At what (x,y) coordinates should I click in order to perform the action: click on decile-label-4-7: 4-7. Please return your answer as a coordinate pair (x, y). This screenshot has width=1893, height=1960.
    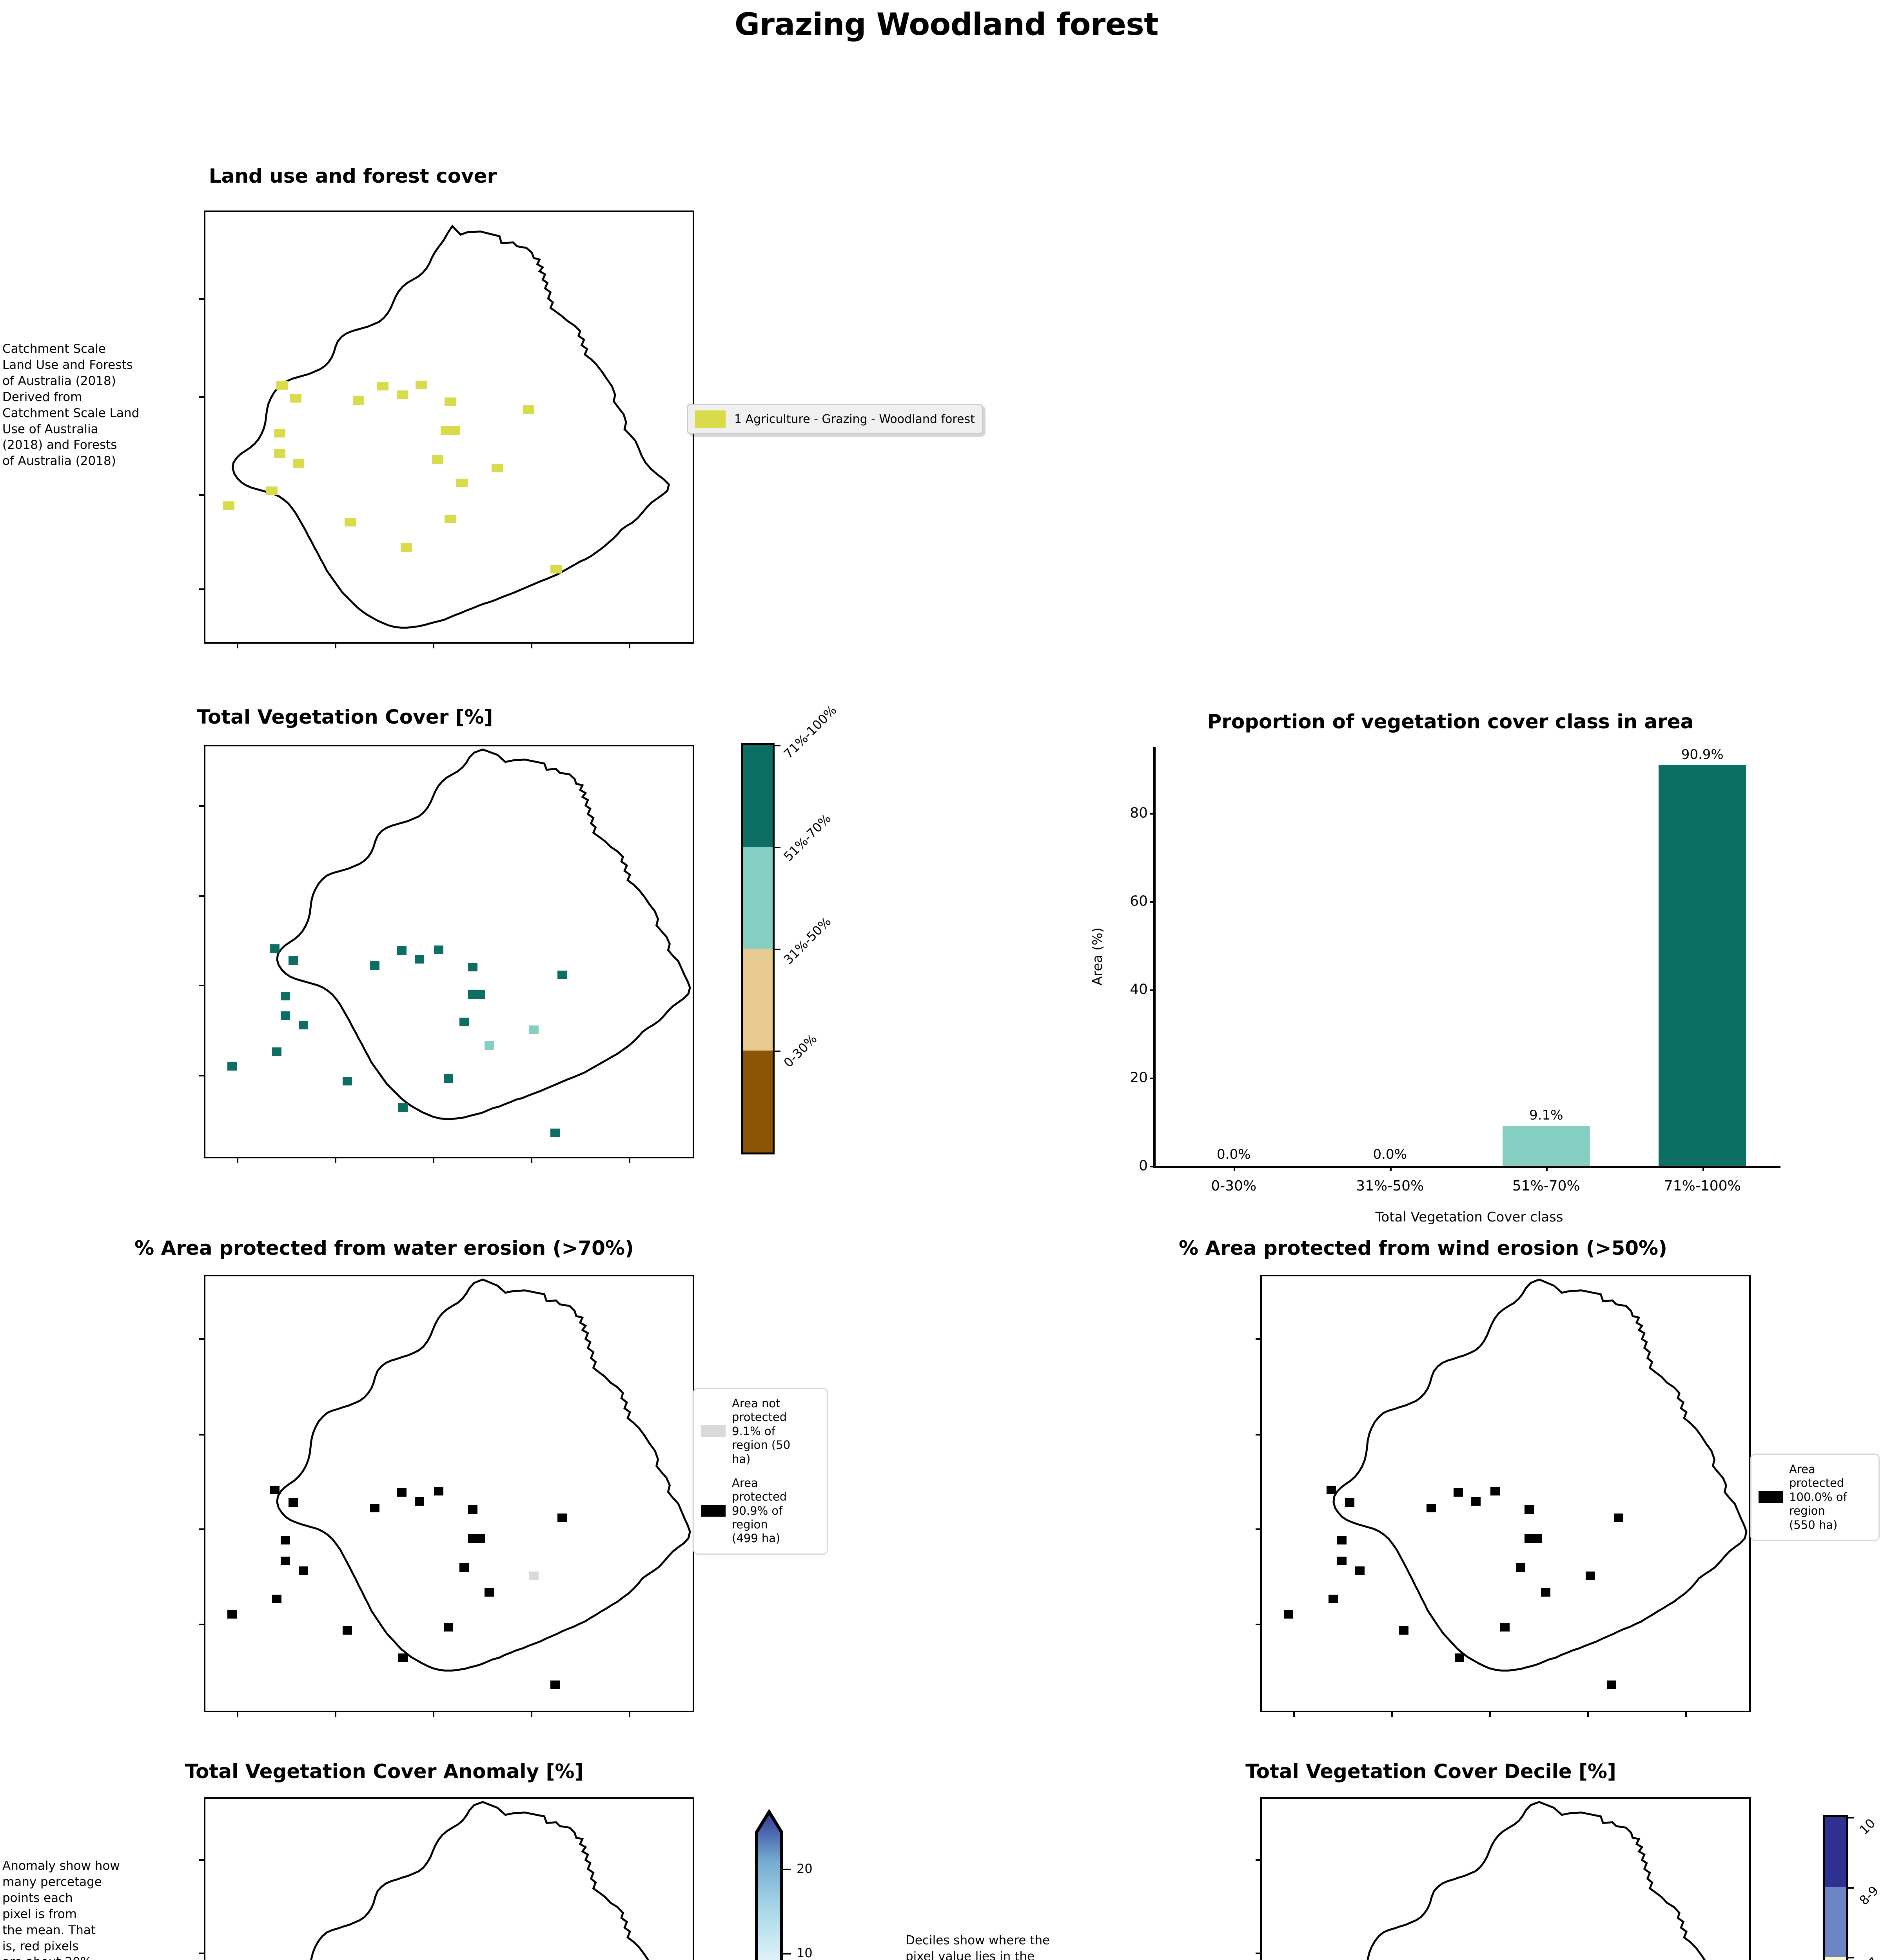
    Looking at the image, I should click on (1869, 1957).